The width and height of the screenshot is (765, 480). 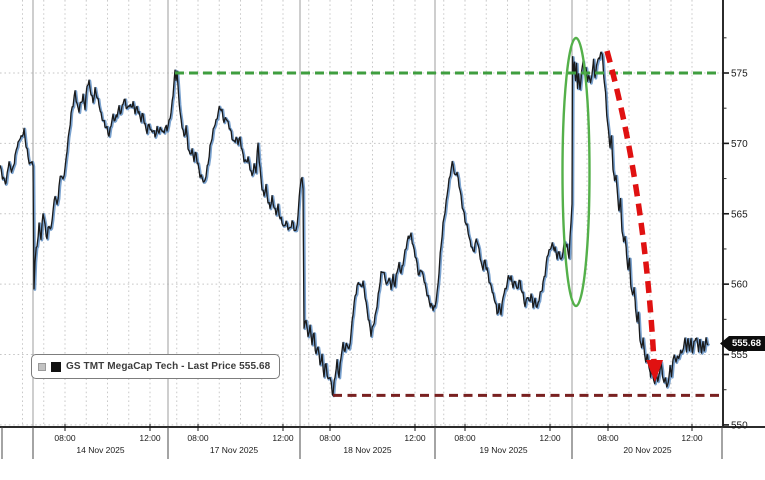 What do you see at coordinates (735, 234) in the screenshot?
I see `y-axis-labels: 575 570 565 560 555 550` at bounding box center [735, 234].